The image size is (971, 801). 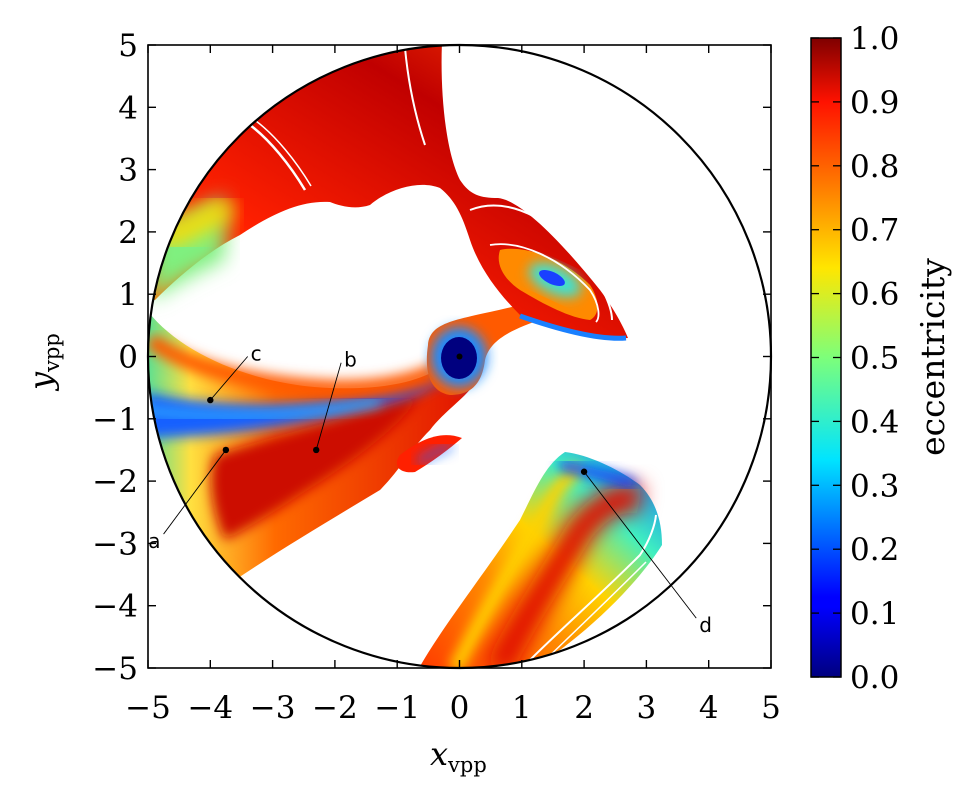 What do you see at coordinates (771, 708) in the screenshot?
I see `x-tick-label: 5` at bounding box center [771, 708].